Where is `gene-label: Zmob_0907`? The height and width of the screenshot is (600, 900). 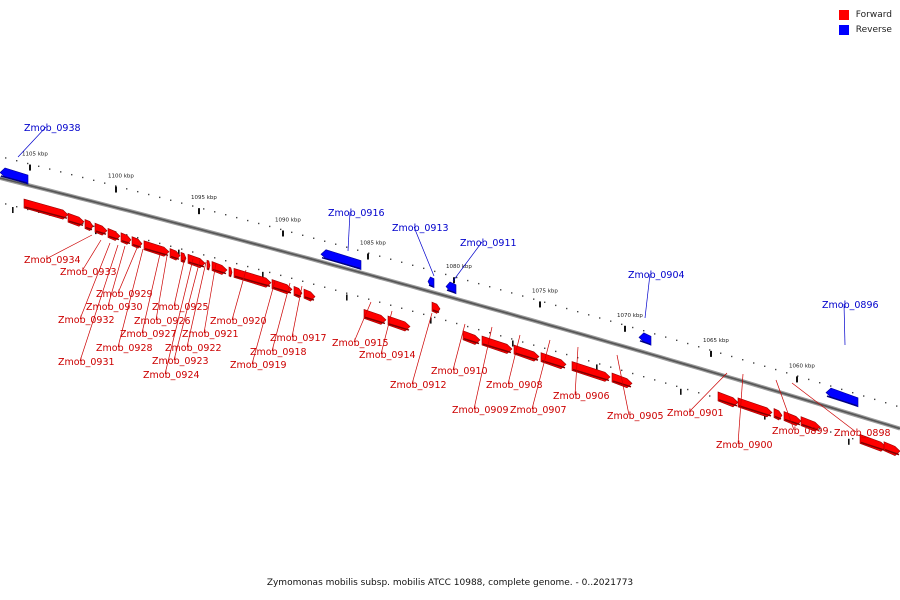 gene-label: Zmob_0907 is located at coordinates (538, 410).